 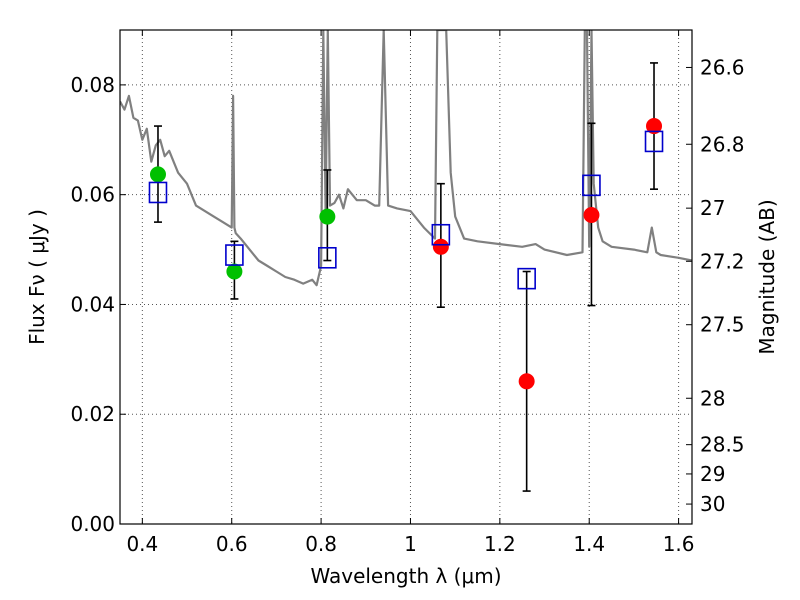 What do you see at coordinates (712, 504) in the screenshot?
I see `mag-tick-label: 30` at bounding box center [712, 504].